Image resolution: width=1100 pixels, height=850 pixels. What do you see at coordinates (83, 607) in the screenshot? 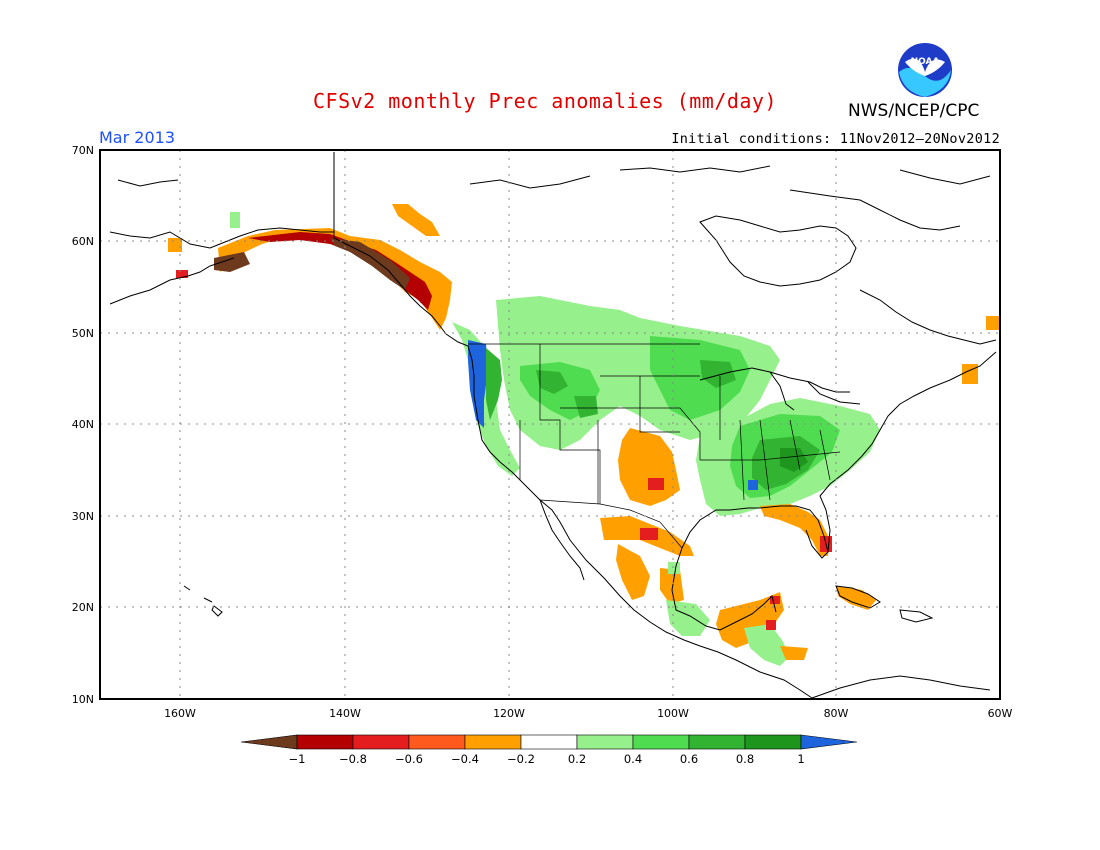
I see `lat-label: 20N` at bounding box center [83, 607].